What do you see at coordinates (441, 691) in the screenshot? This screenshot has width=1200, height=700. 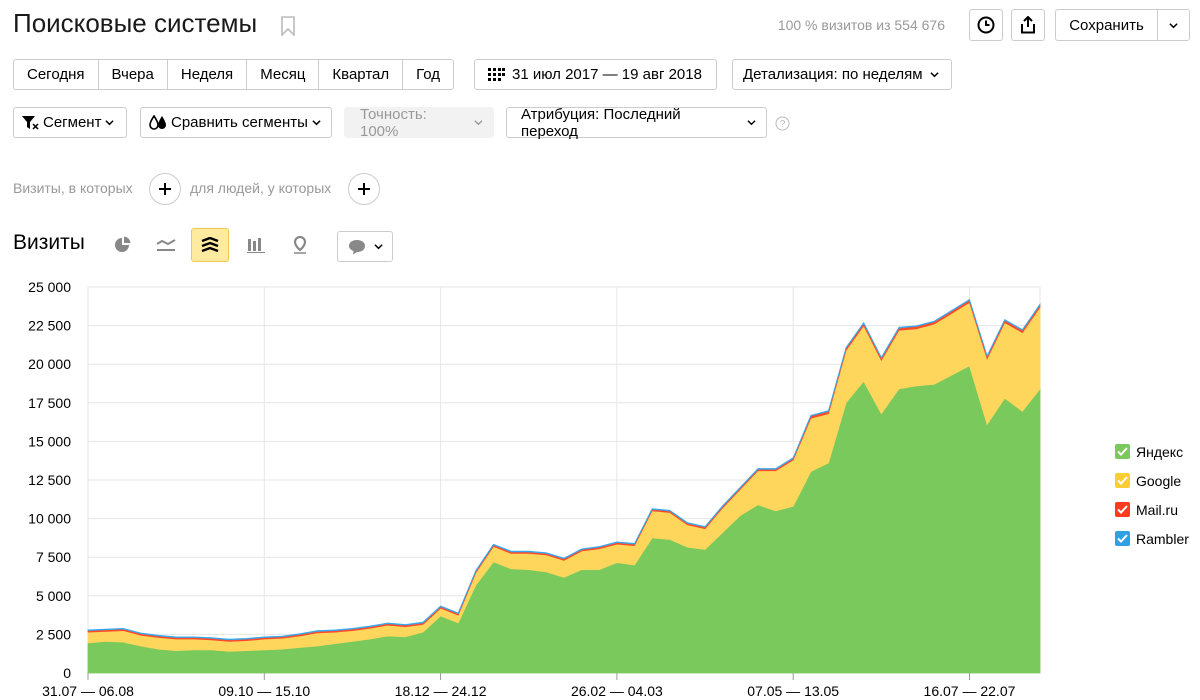 I see `x-tick-label: 18.12 — 24.12` at bounding box center [441, 691].